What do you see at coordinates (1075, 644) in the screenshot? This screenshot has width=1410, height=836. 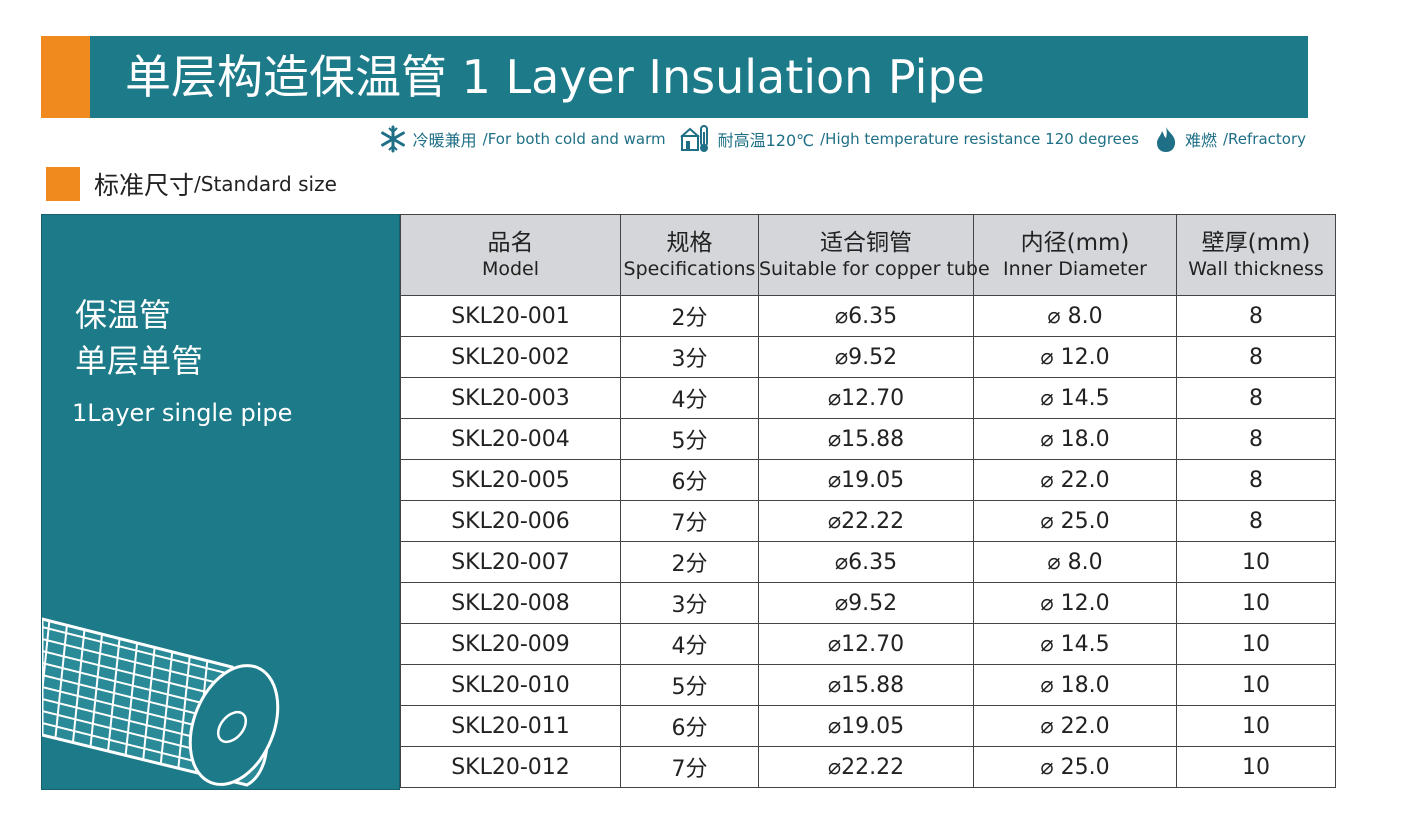 I see `cell-inner: ⌀ 14.5` at bounding box center [1075, 644].